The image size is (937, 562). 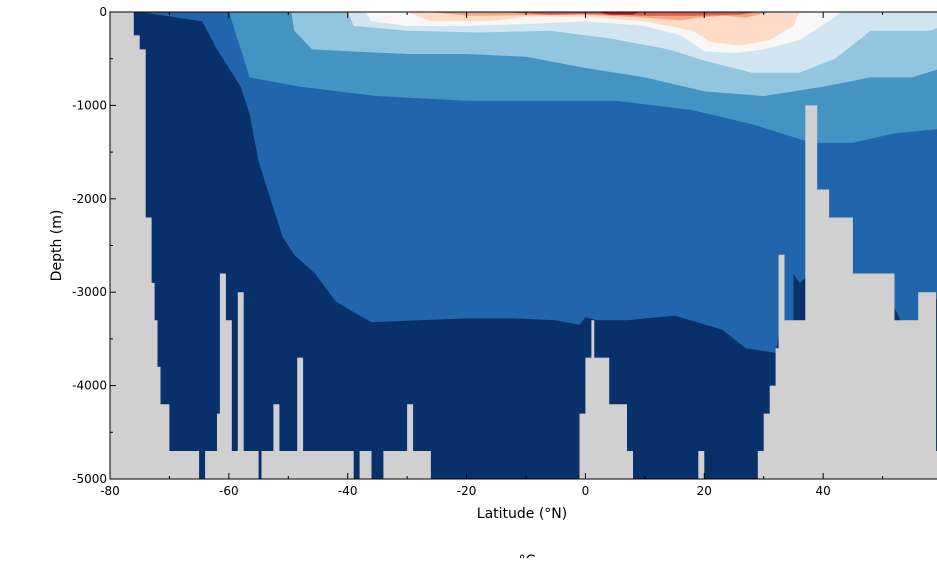 I want to click on x-tick-label: 40, so click(x=823, y=491).